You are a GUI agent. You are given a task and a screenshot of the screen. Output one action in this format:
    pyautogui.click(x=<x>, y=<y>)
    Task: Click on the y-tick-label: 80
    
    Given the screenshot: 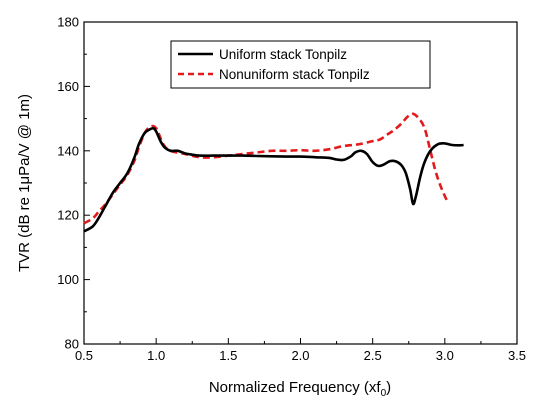 What is the action you would take?
    pyautogui.click(x=72, y=344)
    